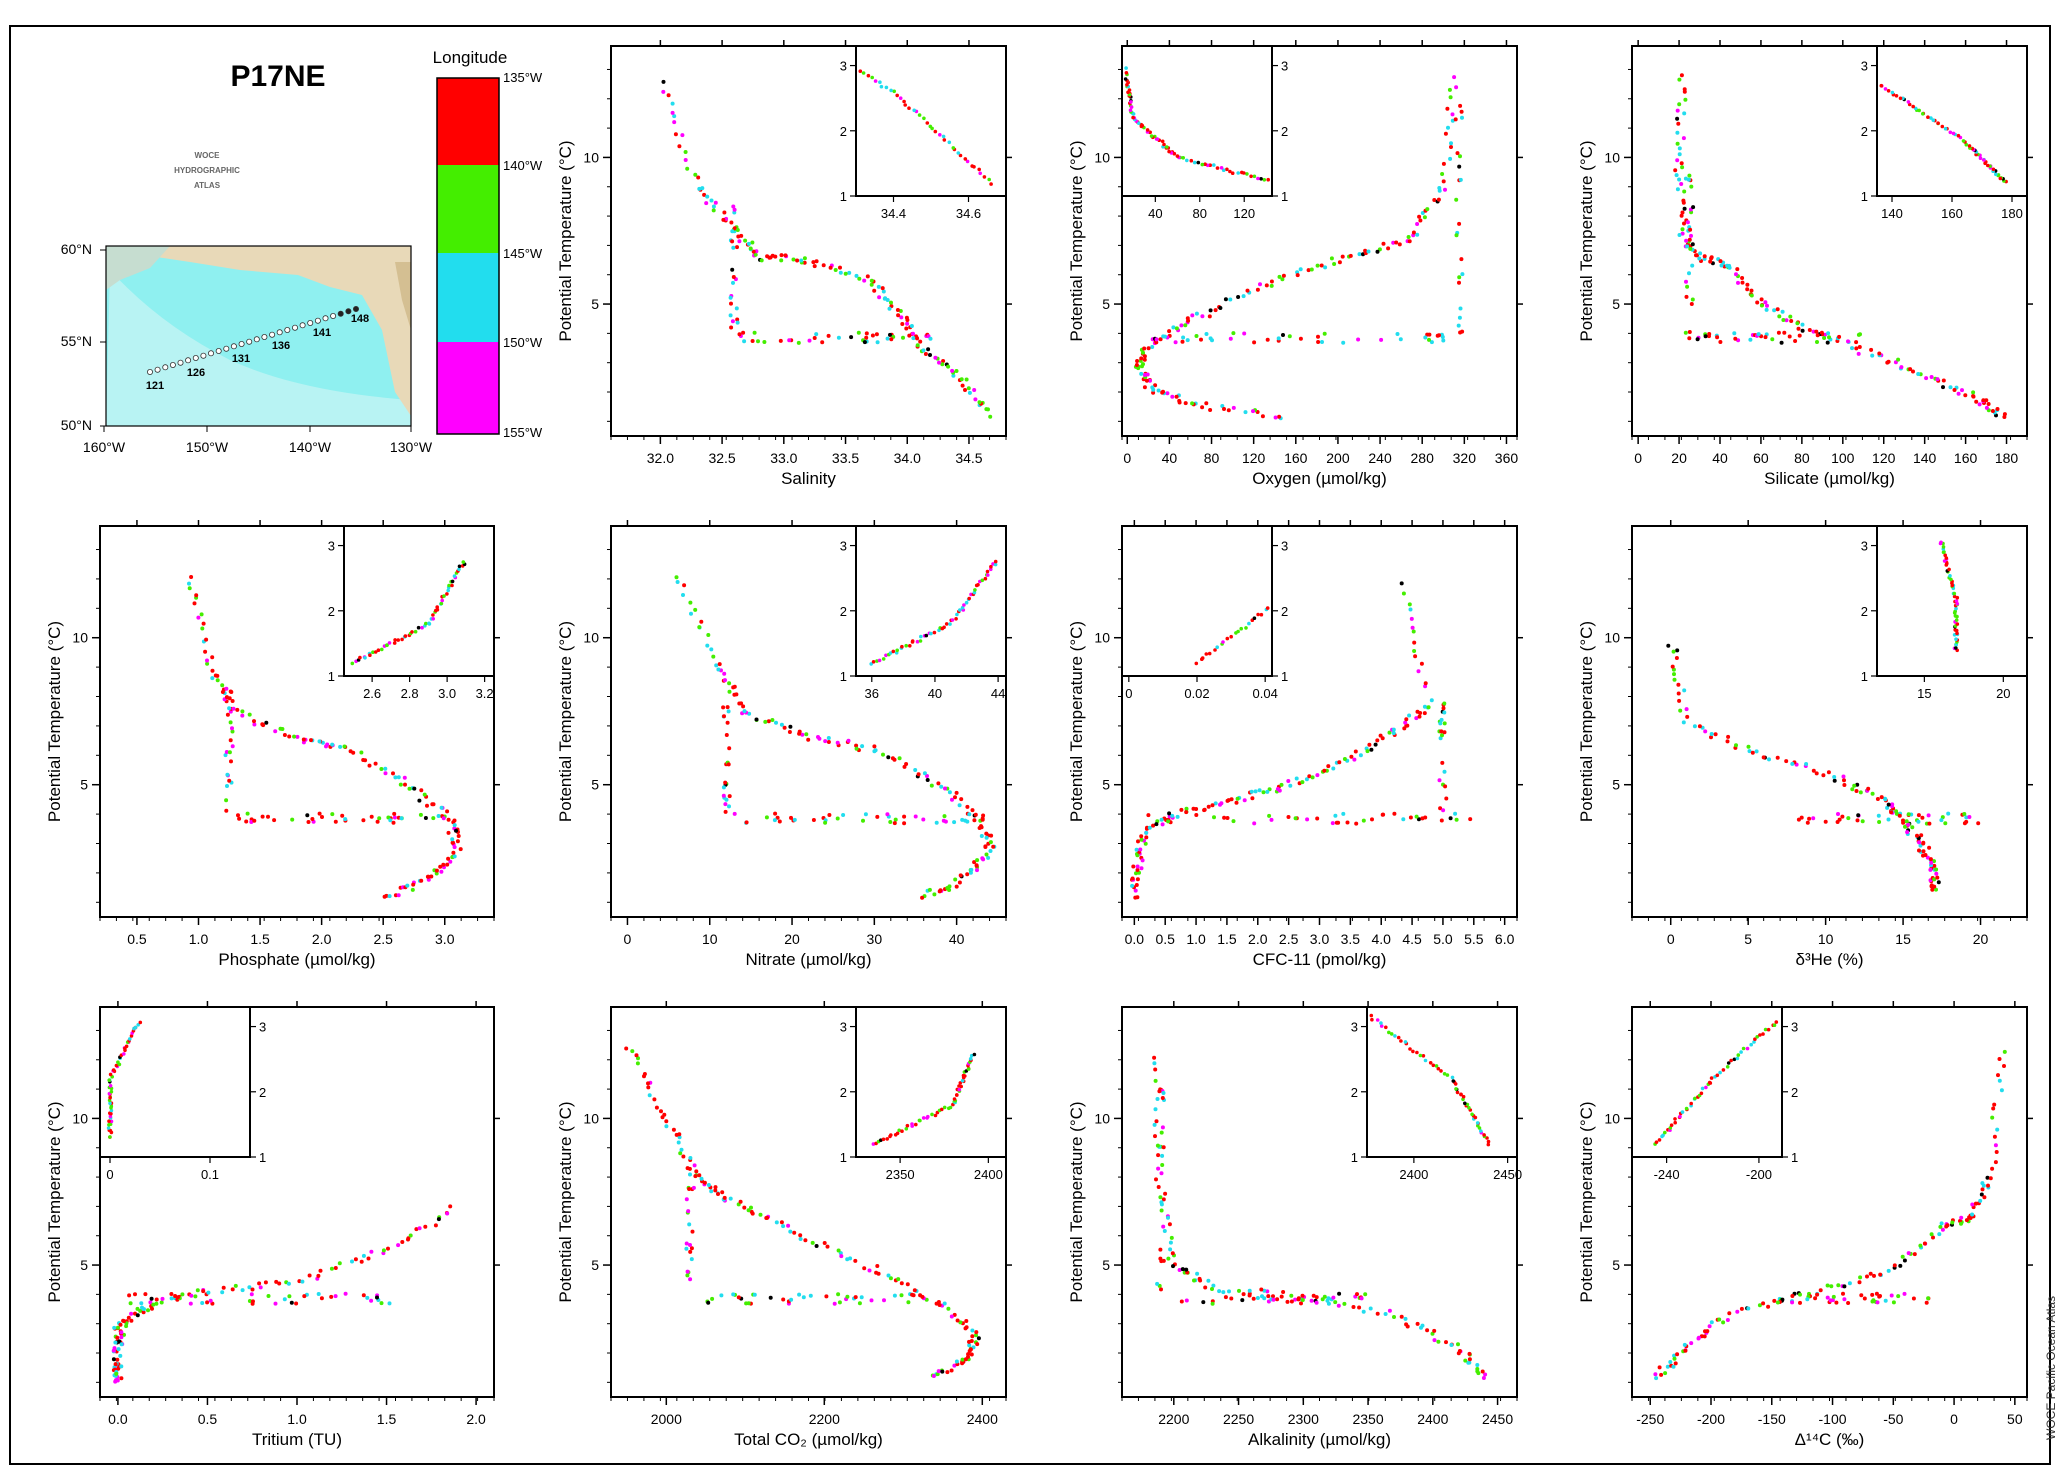 This screenshot has width=2061, height=1472. Describe the element at coordinates (802, 1212) in the screenshot. I see `main-scatter` at that location.